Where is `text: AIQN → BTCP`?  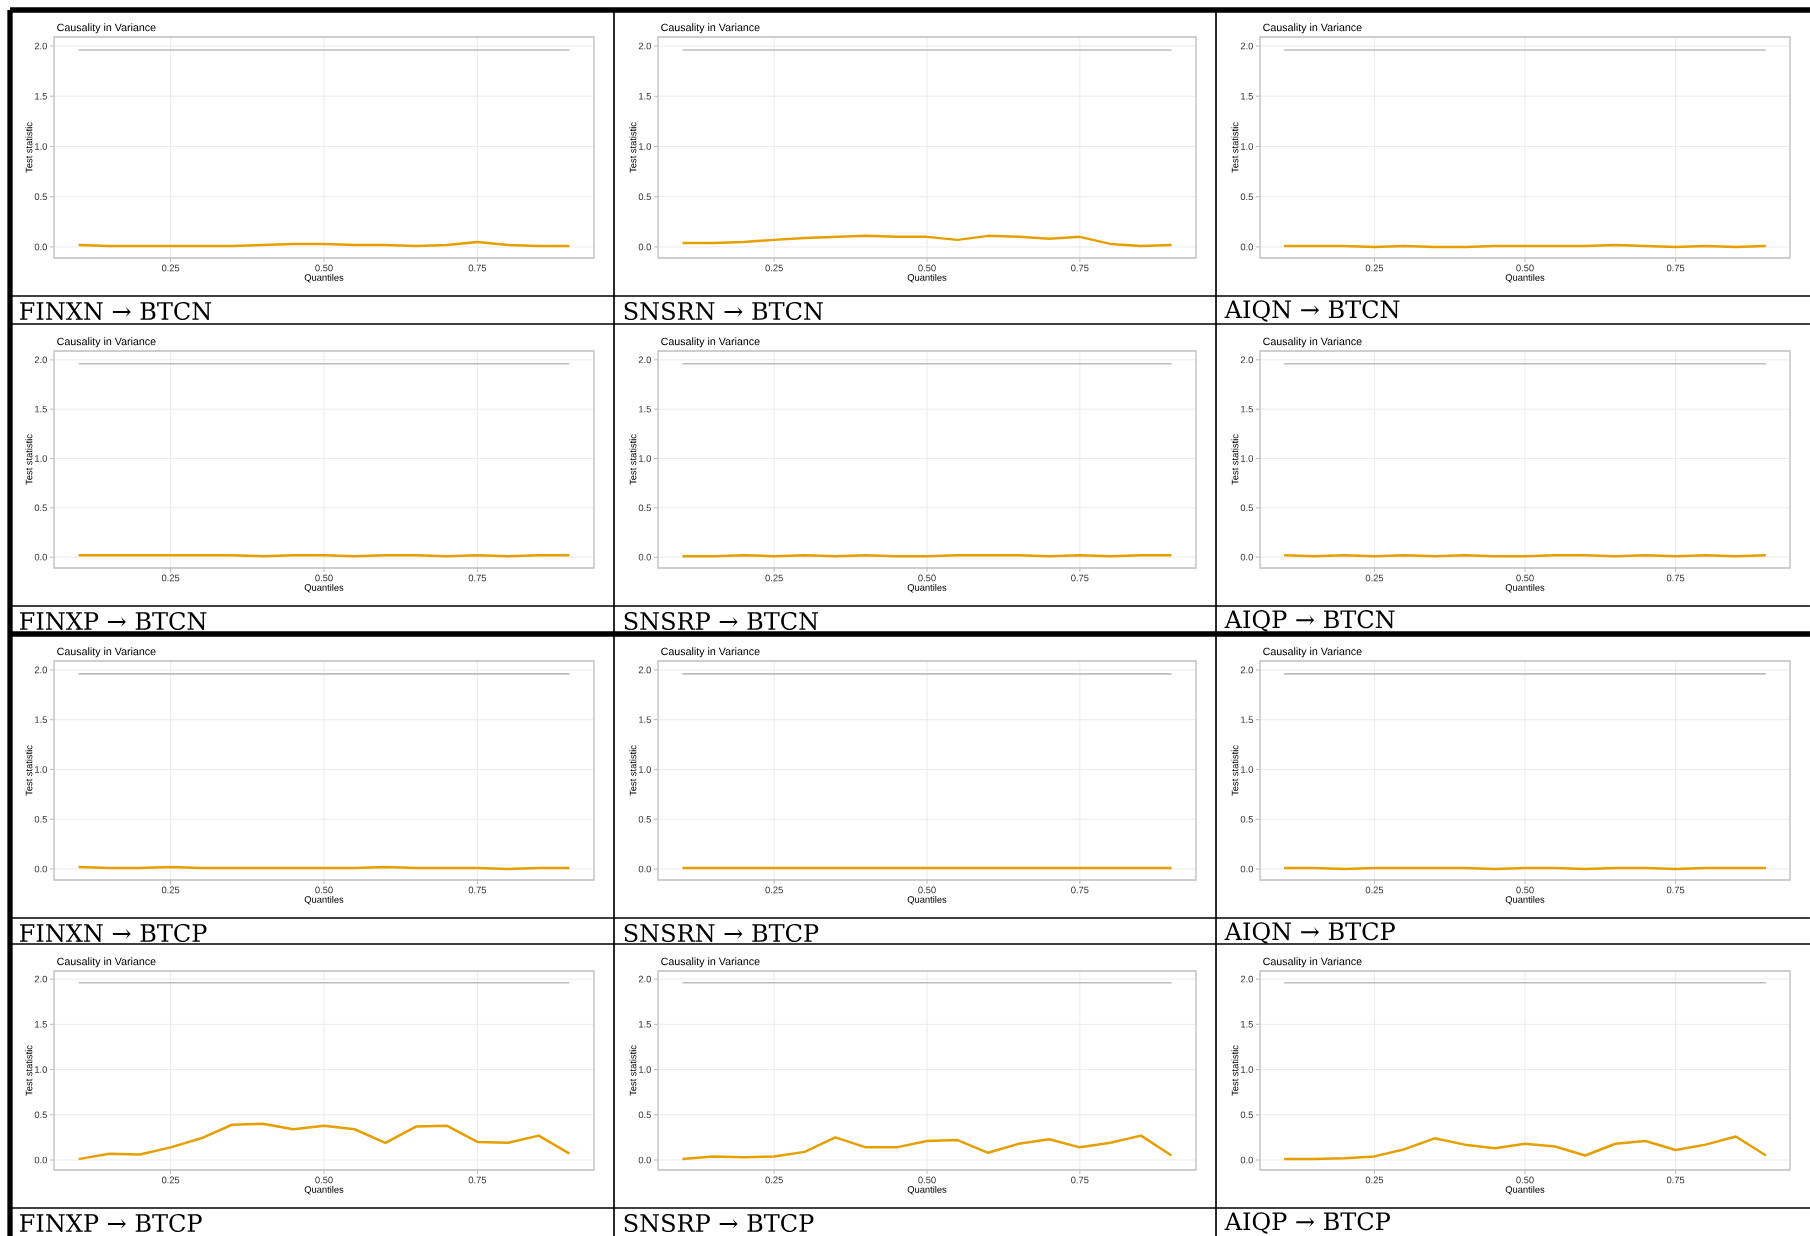
text: AIQN → BTCP is located at coordinates (1309, 933).